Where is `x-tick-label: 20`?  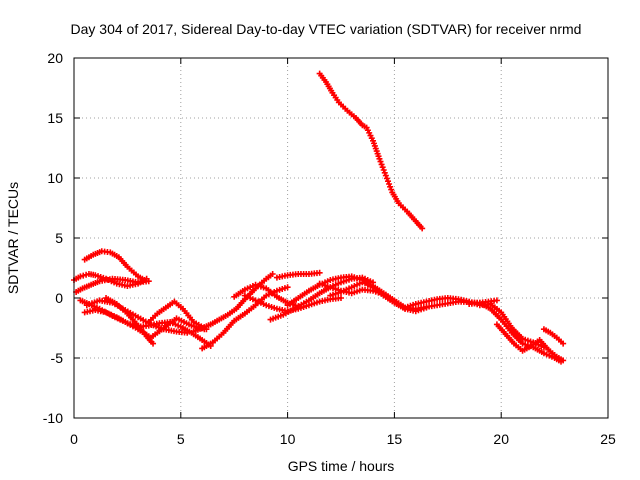
x-tick-label: 20 is located at coordinates (501, 439).